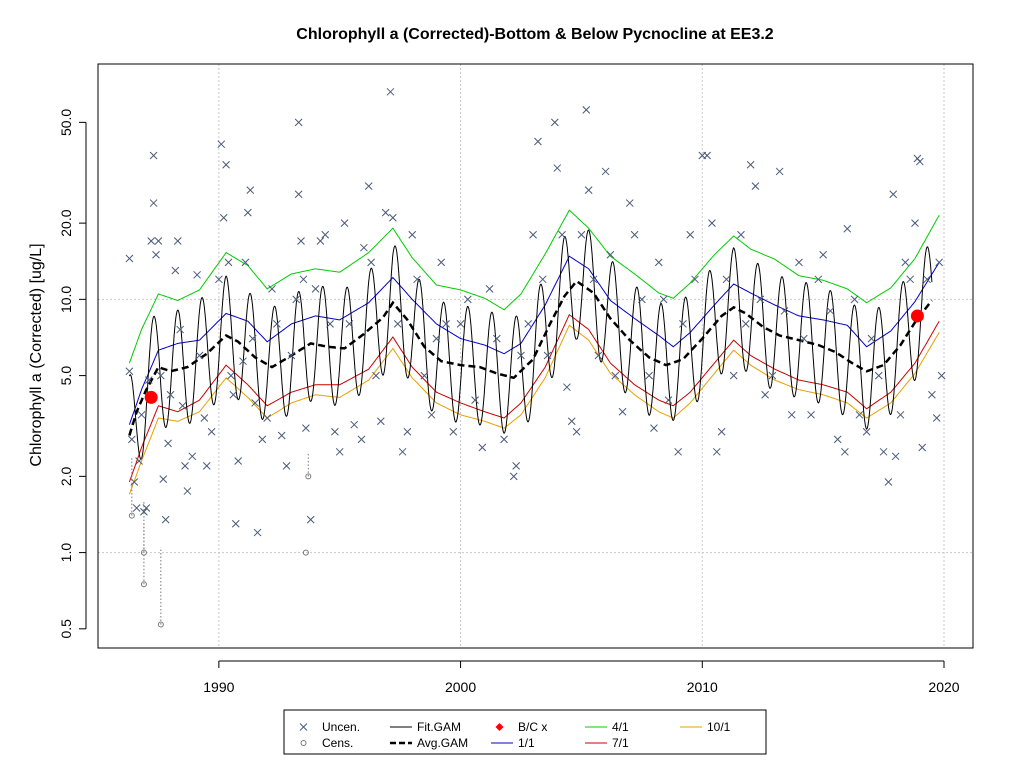 This screenshot has height=768, width=1024. I want to click on y-tick-label: 1.0, so click(66, 553).